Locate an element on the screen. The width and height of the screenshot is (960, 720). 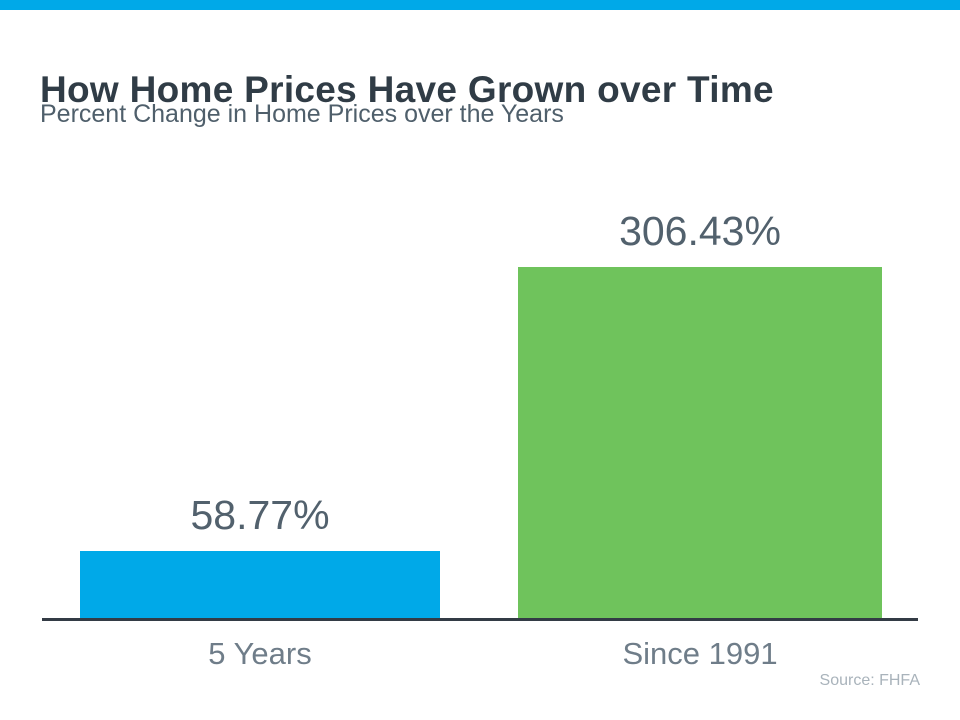
value-label-since-1991: 306.43% is located at coordinates (700, 231).